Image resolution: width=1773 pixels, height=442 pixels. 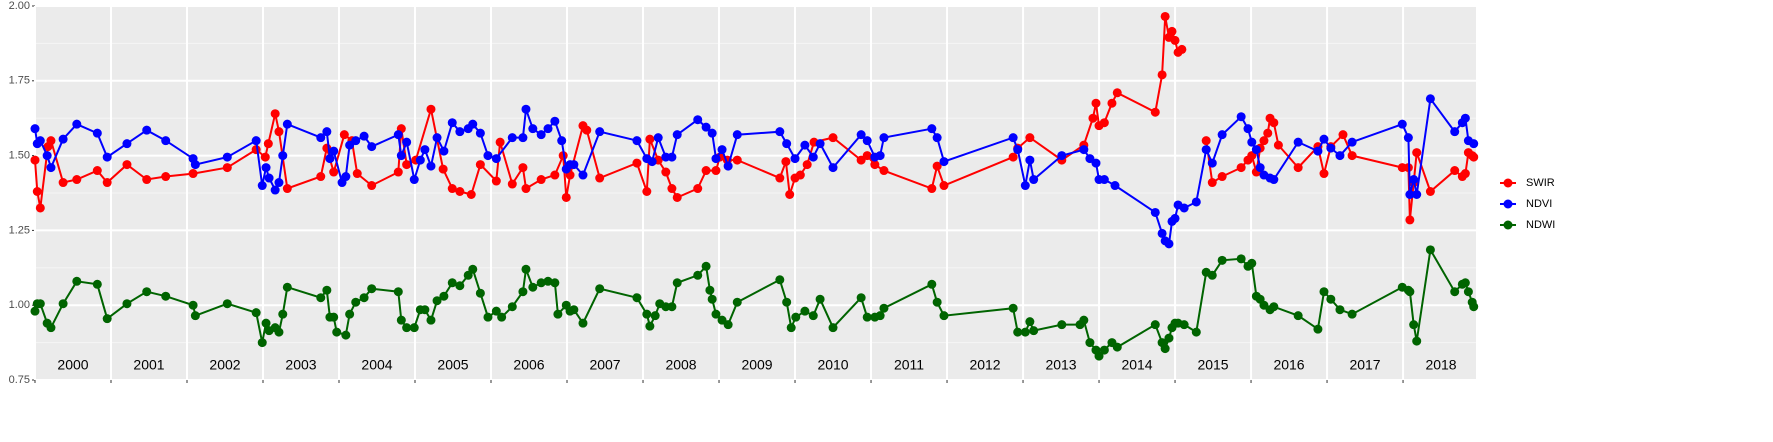 What do you see at coordinates (224, 365) in the screenshot?
I see `year-label: 2002` at bounding box center [224, 365].